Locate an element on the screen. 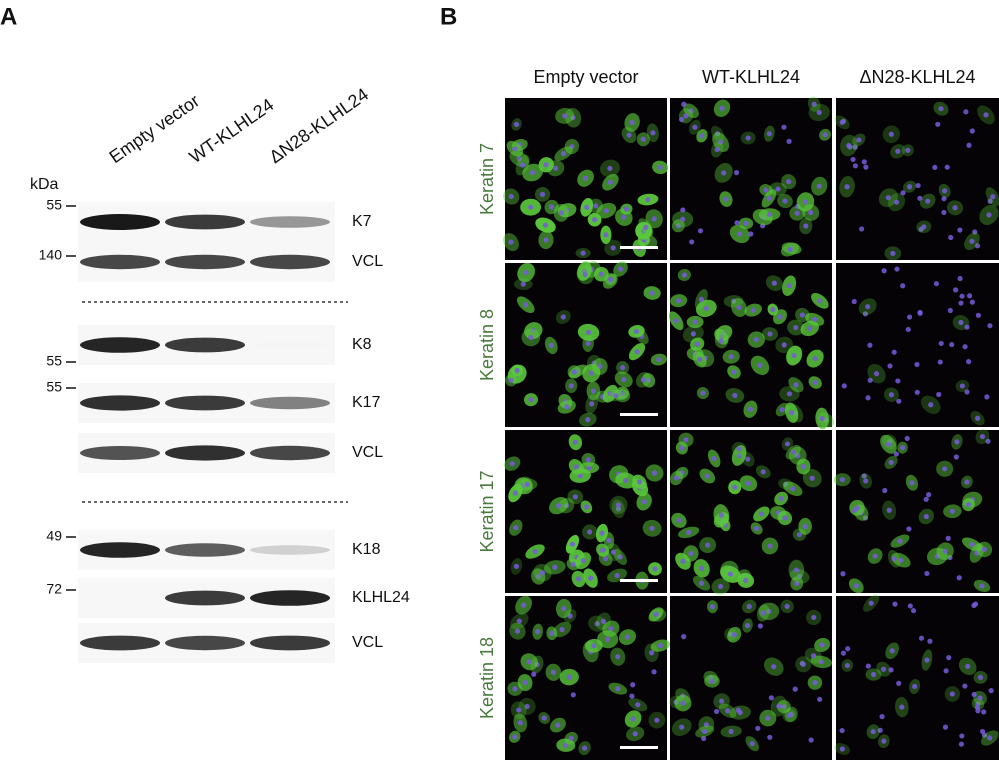 The image size is (999, 760). blot-label: KLHL24 is located at coordinates (381, 597).